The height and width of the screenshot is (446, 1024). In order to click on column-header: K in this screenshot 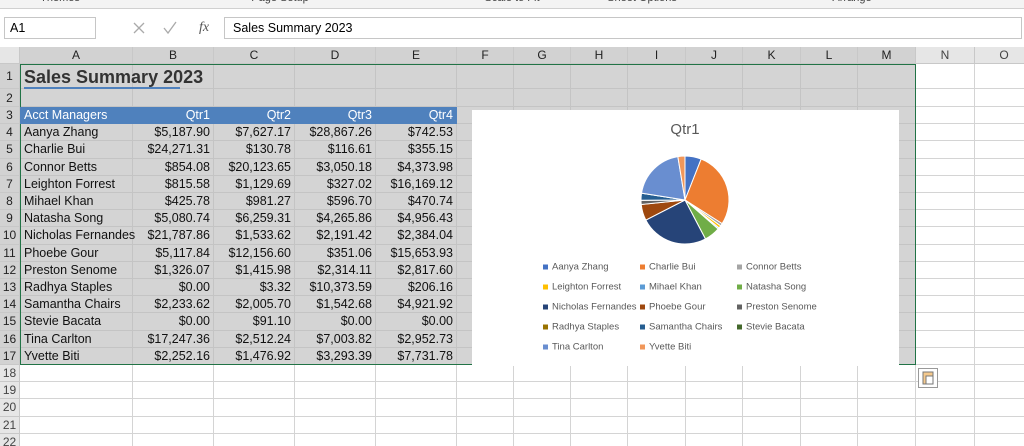, I will do `click(772, 55)`.